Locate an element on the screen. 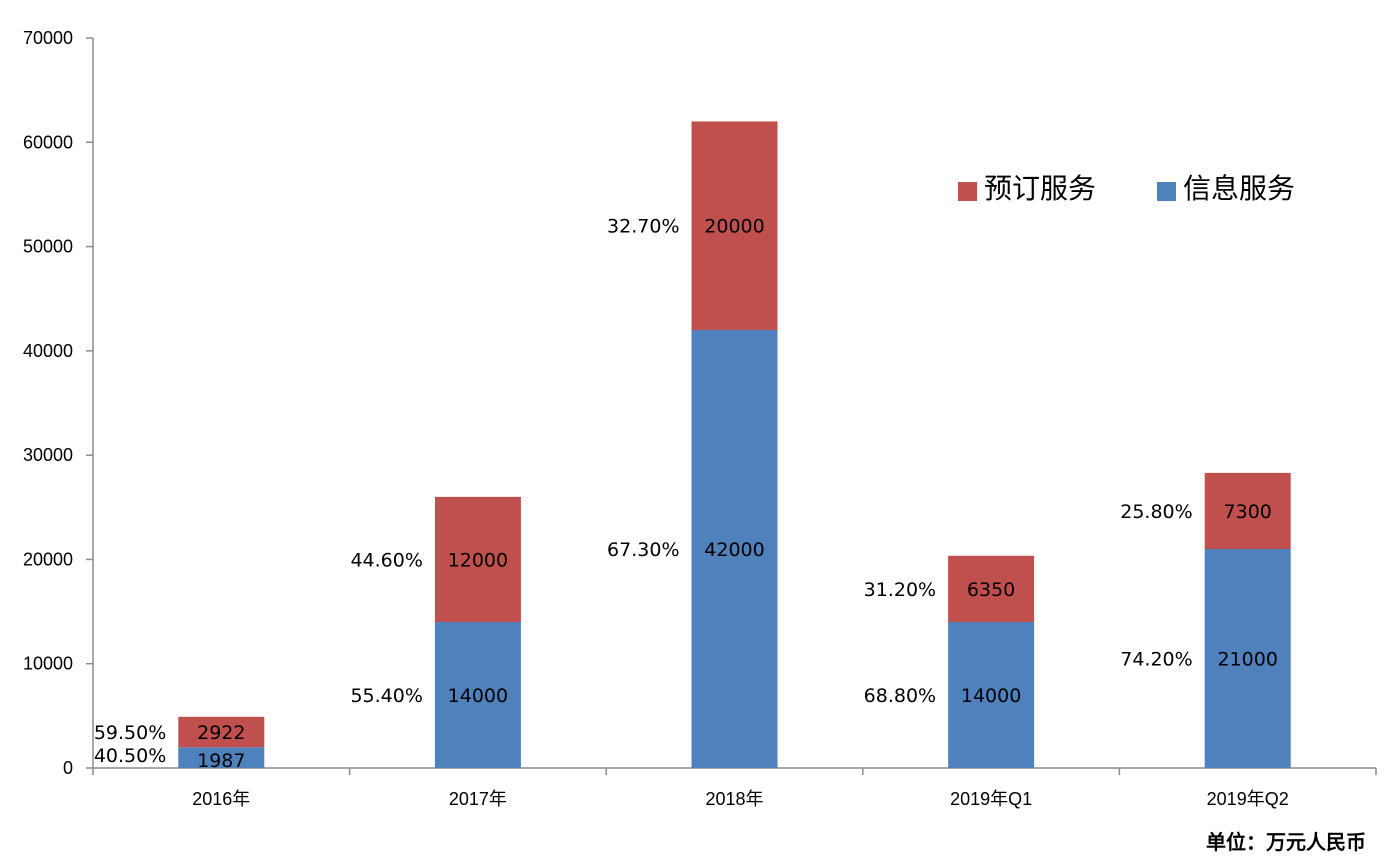 The width and height of the screenshot is (1399, 860). bar-value-label: 42000 is located at coordinates (734, 550).